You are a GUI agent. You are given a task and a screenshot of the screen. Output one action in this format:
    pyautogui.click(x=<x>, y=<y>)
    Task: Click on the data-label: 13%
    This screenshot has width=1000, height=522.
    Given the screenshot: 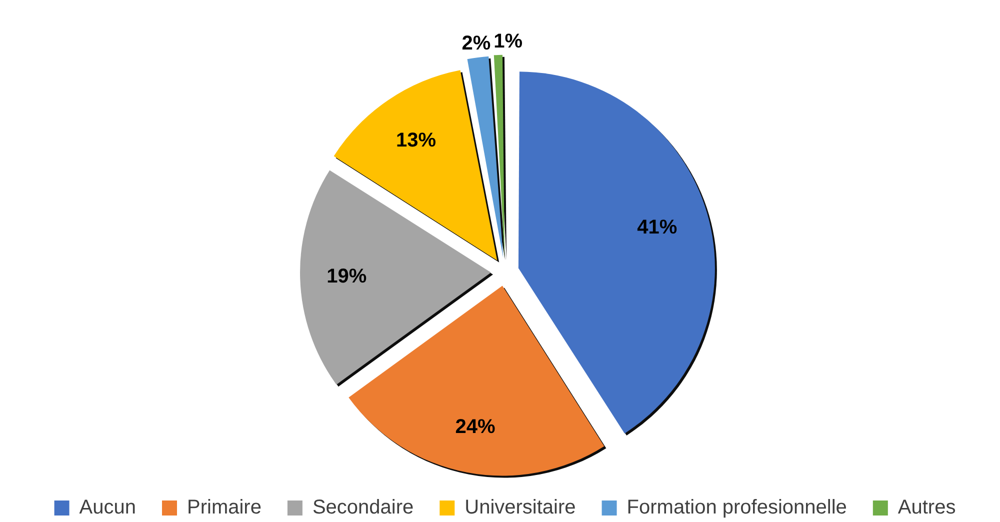 What is the action you would take?
    pyautogui.click(x=416, y=141)
    